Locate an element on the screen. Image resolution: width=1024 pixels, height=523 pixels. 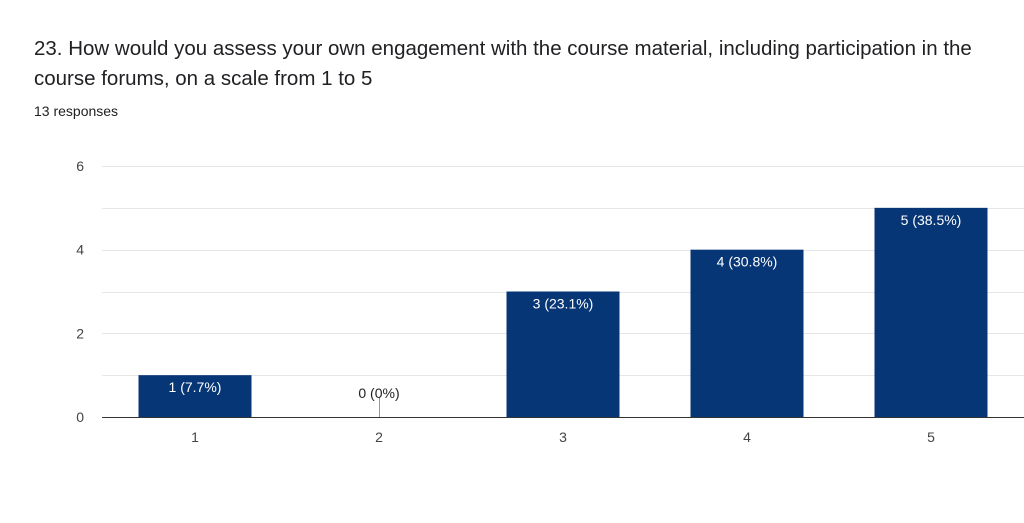
y-tick-label: 2 is located at coordinates (80, 333).